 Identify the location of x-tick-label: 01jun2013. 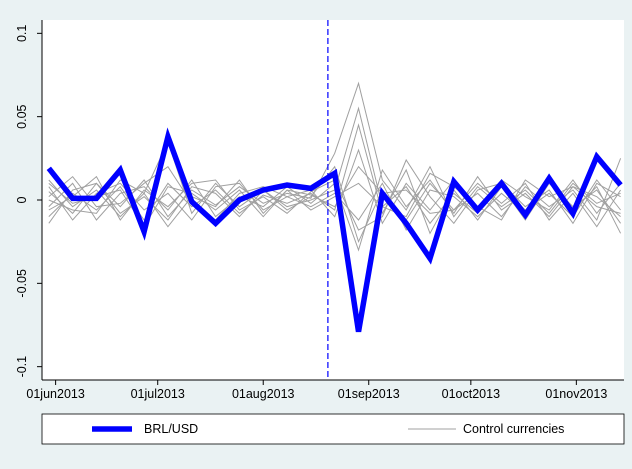
(55, 394).